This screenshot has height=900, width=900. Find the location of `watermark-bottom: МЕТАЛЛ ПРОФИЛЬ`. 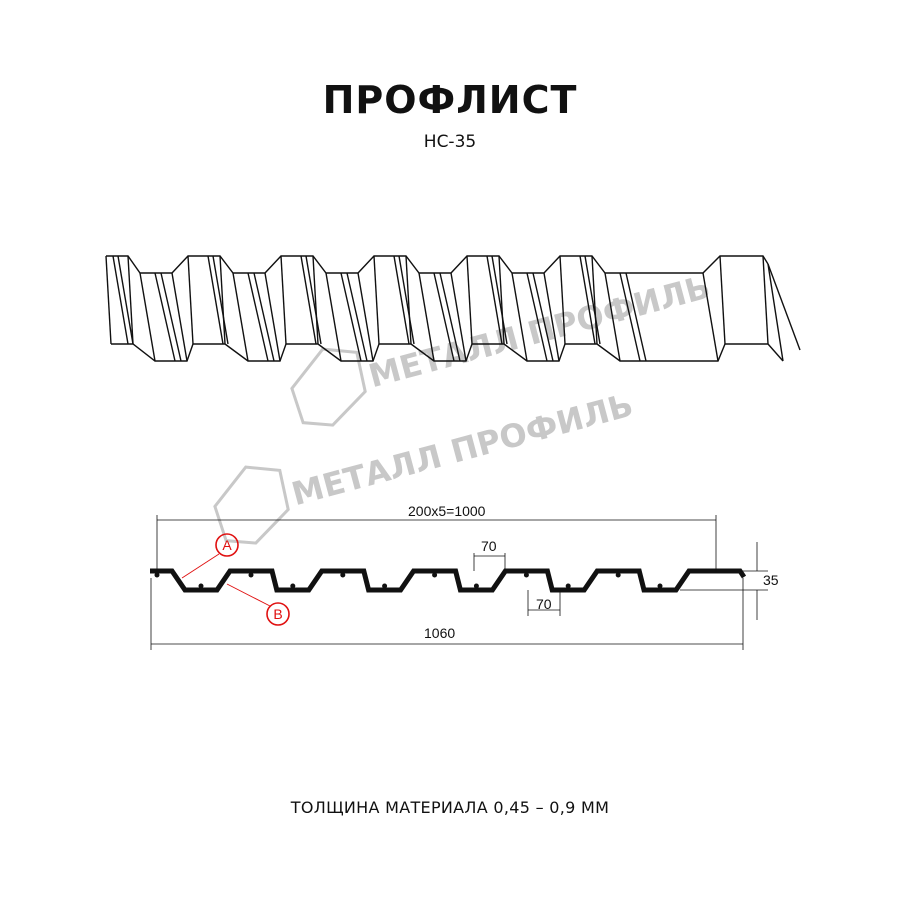

watermark-bottom: МЕТАЛЛ ПРОФИЛЬ is located at coordinates (425, 465).